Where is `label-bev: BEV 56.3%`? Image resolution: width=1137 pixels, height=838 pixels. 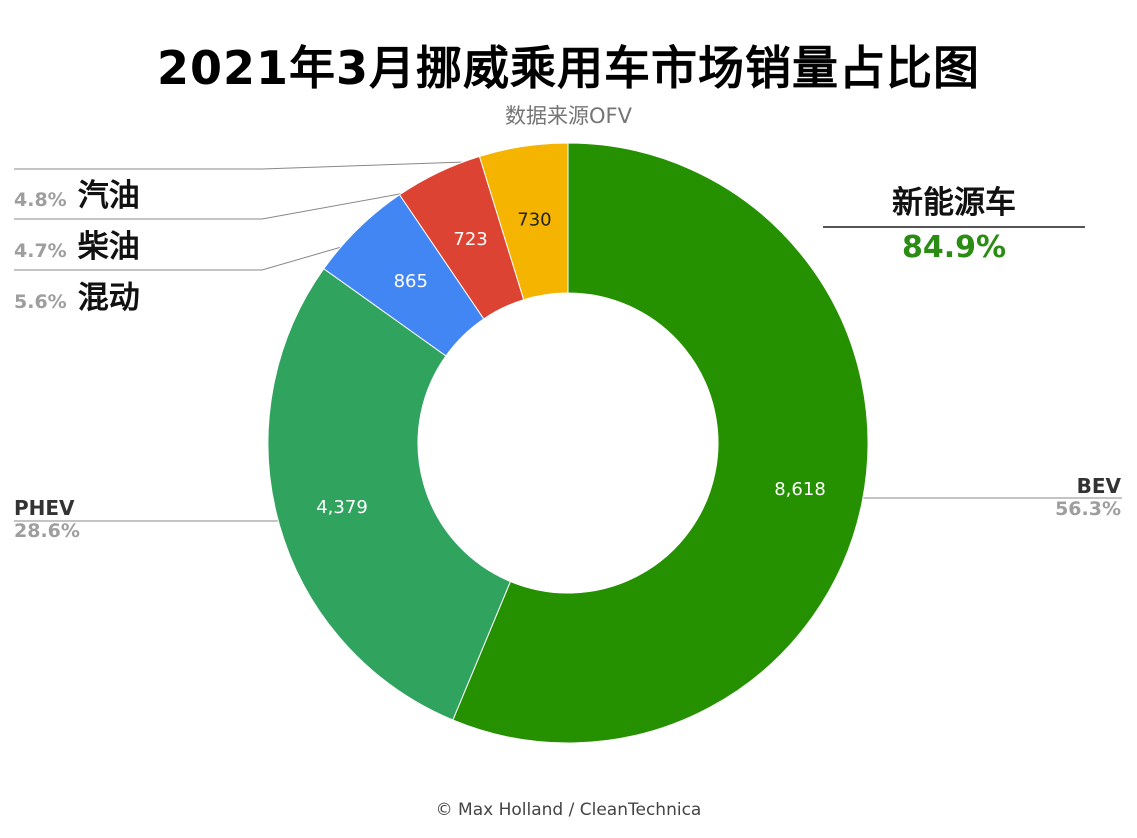
label-bev: BEV 56.3% is located at coordinates (1088, 497).